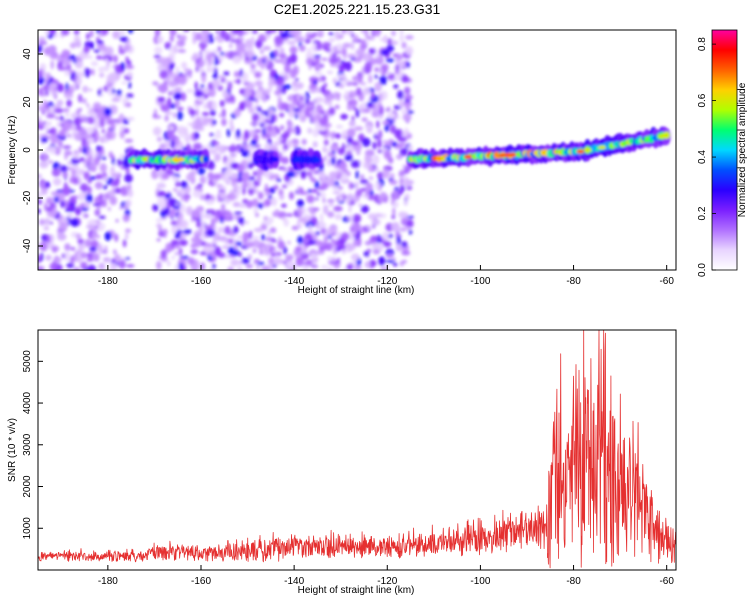 This screenshot has width=750, height=600. Describe the element at coordinates (512, 154) in the screenshot. I see `signal-hotspot` at that location.